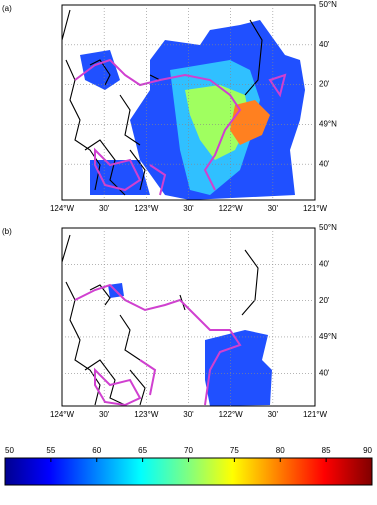 Image resolution: width=377 pixels, height=505 pixels. What do you see at coordinates (7, 8) in the screenshot?
I see `panel-label: (a)` at bounding box center [7, 8].